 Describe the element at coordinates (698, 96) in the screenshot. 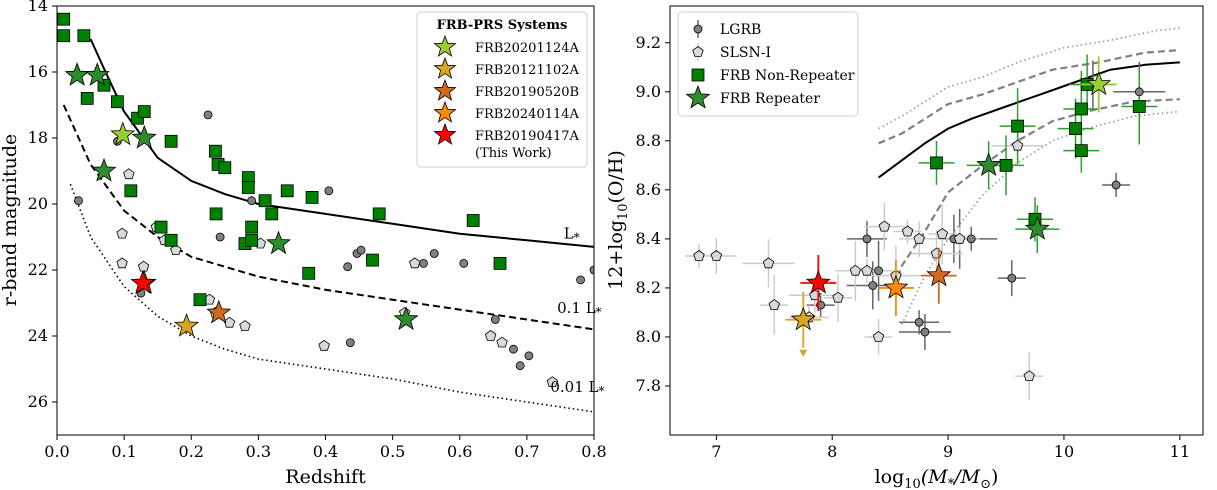

I see `legend-marker-FRB Repeater` at that location.